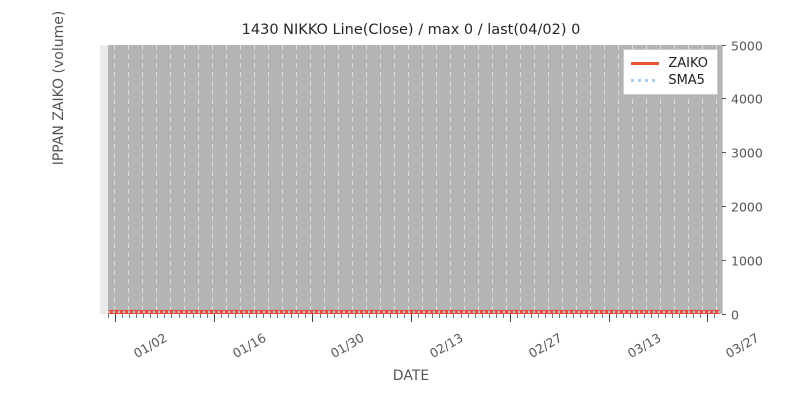 Image resolution: width=800 pixels, height=400 pixels. What do you see at coordinates (742, 346) in the screenshot?
I see `x-tick-label: 03/27` at bounding box center [742, 346].